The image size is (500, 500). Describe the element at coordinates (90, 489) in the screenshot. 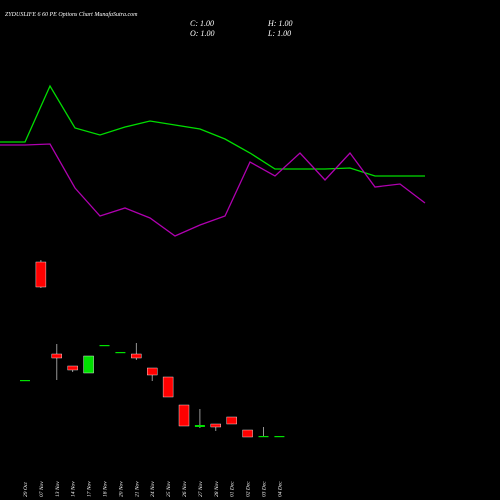

I see `x-tick-label: 17 Nov` at that location.